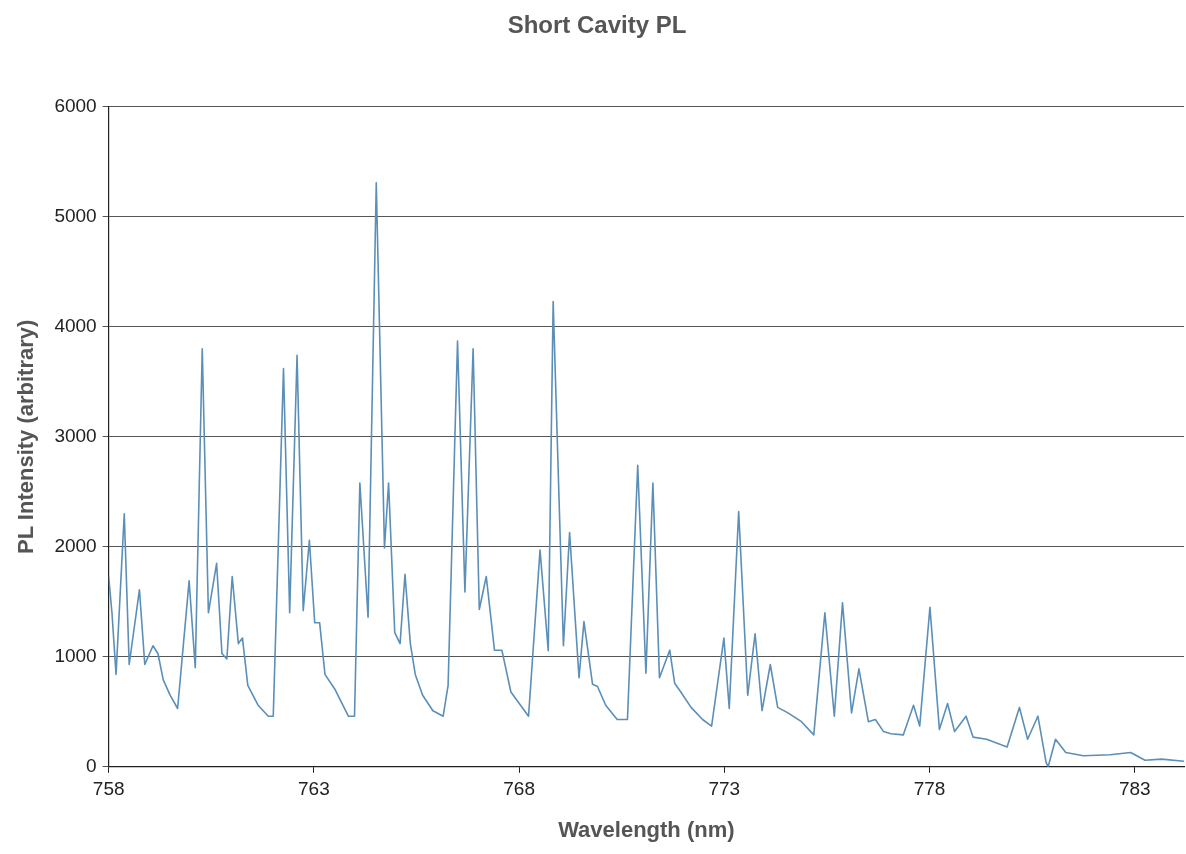 This screenshot has height=854, width=1186. What do you see at coordinates (26, 436) in the screenshot?
I see `y-axis-title: PL Intensity (arbitrary)` at bounding box center [26, 436].